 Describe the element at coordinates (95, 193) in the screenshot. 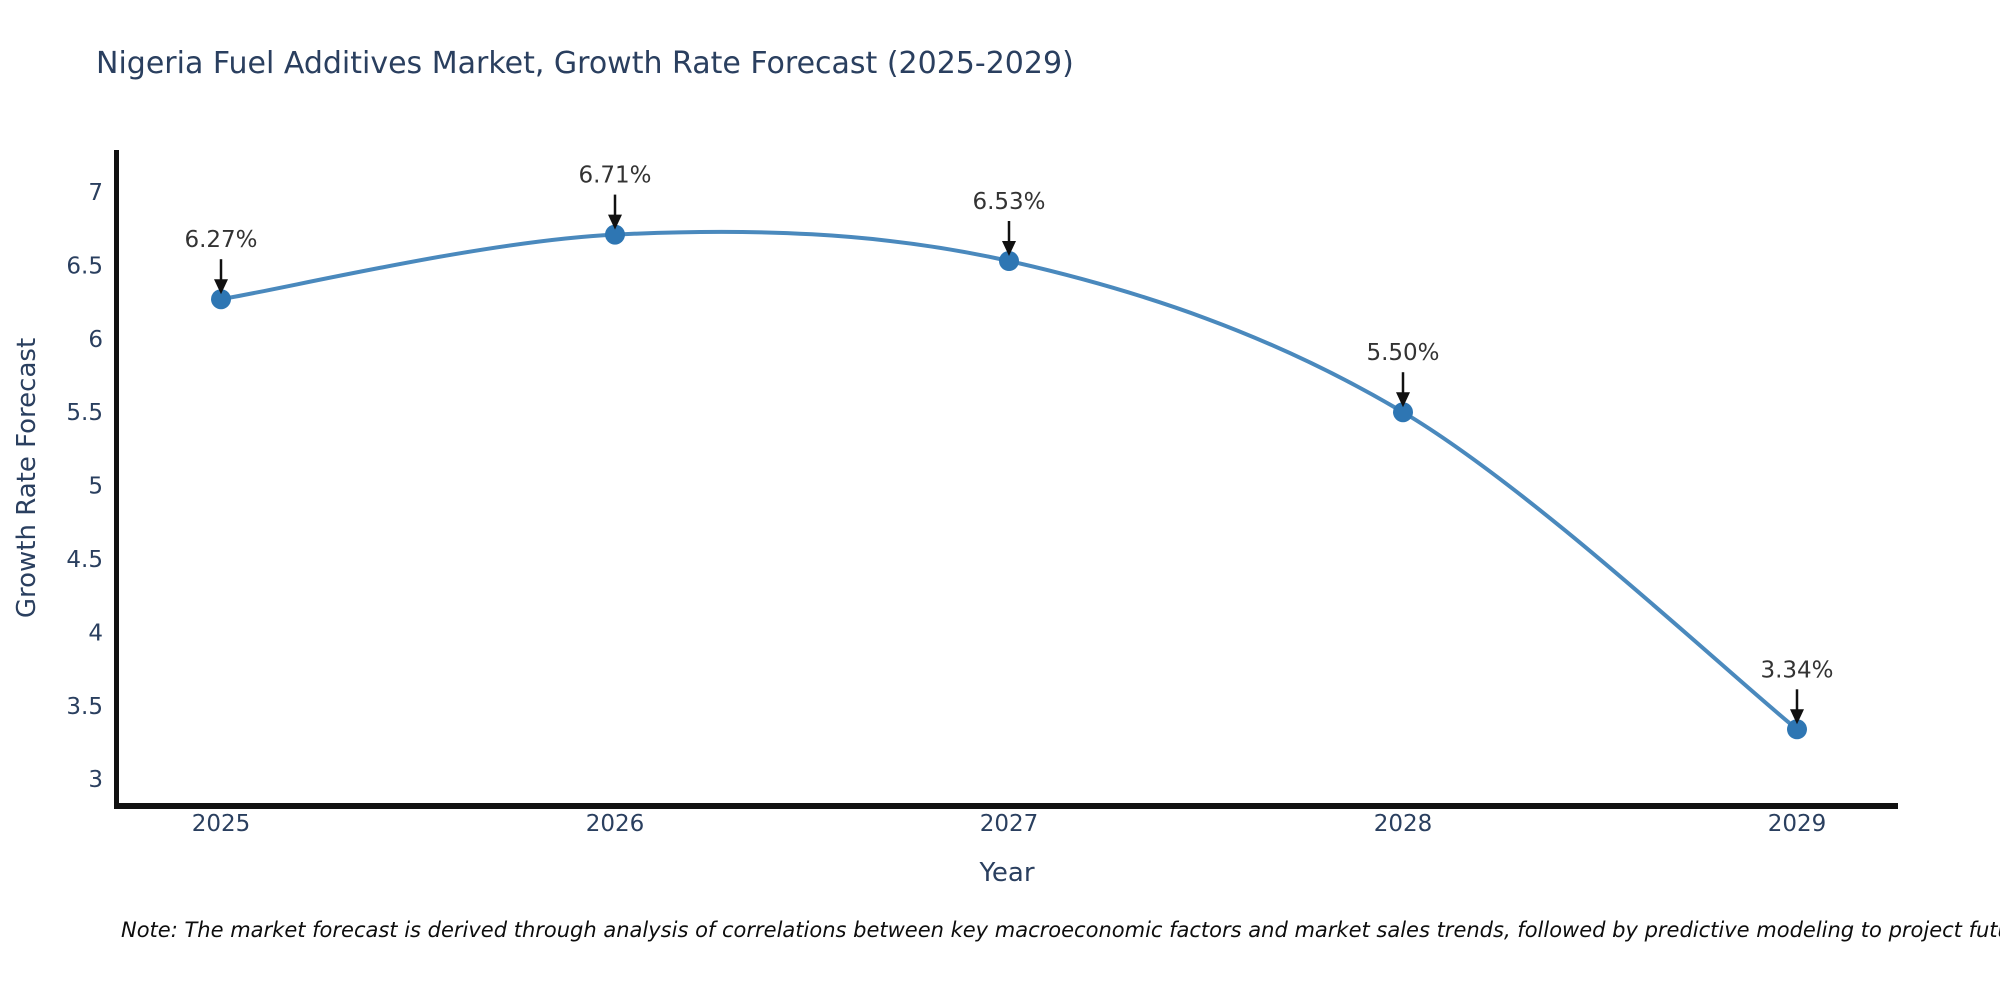

I see `y-tick-label: 7` at that location.